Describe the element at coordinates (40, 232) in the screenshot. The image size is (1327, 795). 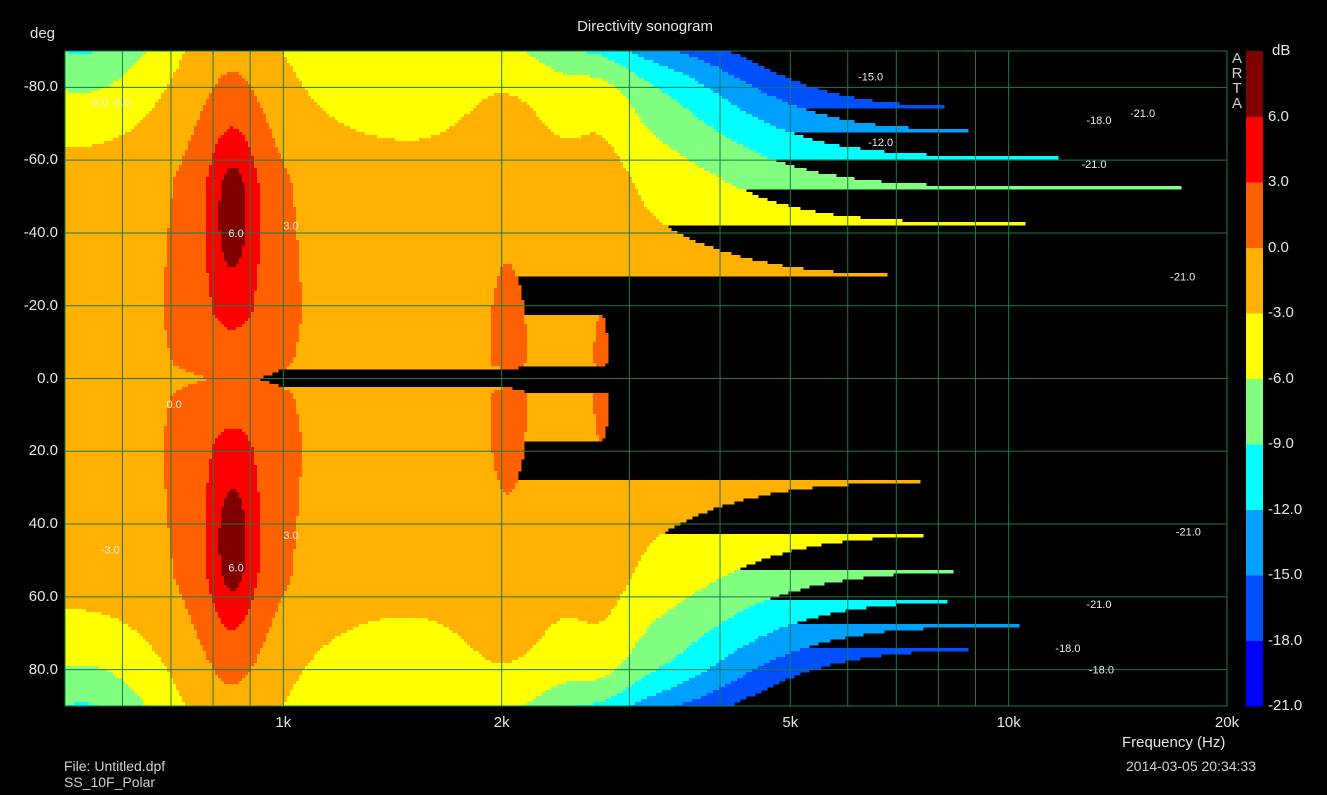
I see `y-tick-label: -40.0` at that location.